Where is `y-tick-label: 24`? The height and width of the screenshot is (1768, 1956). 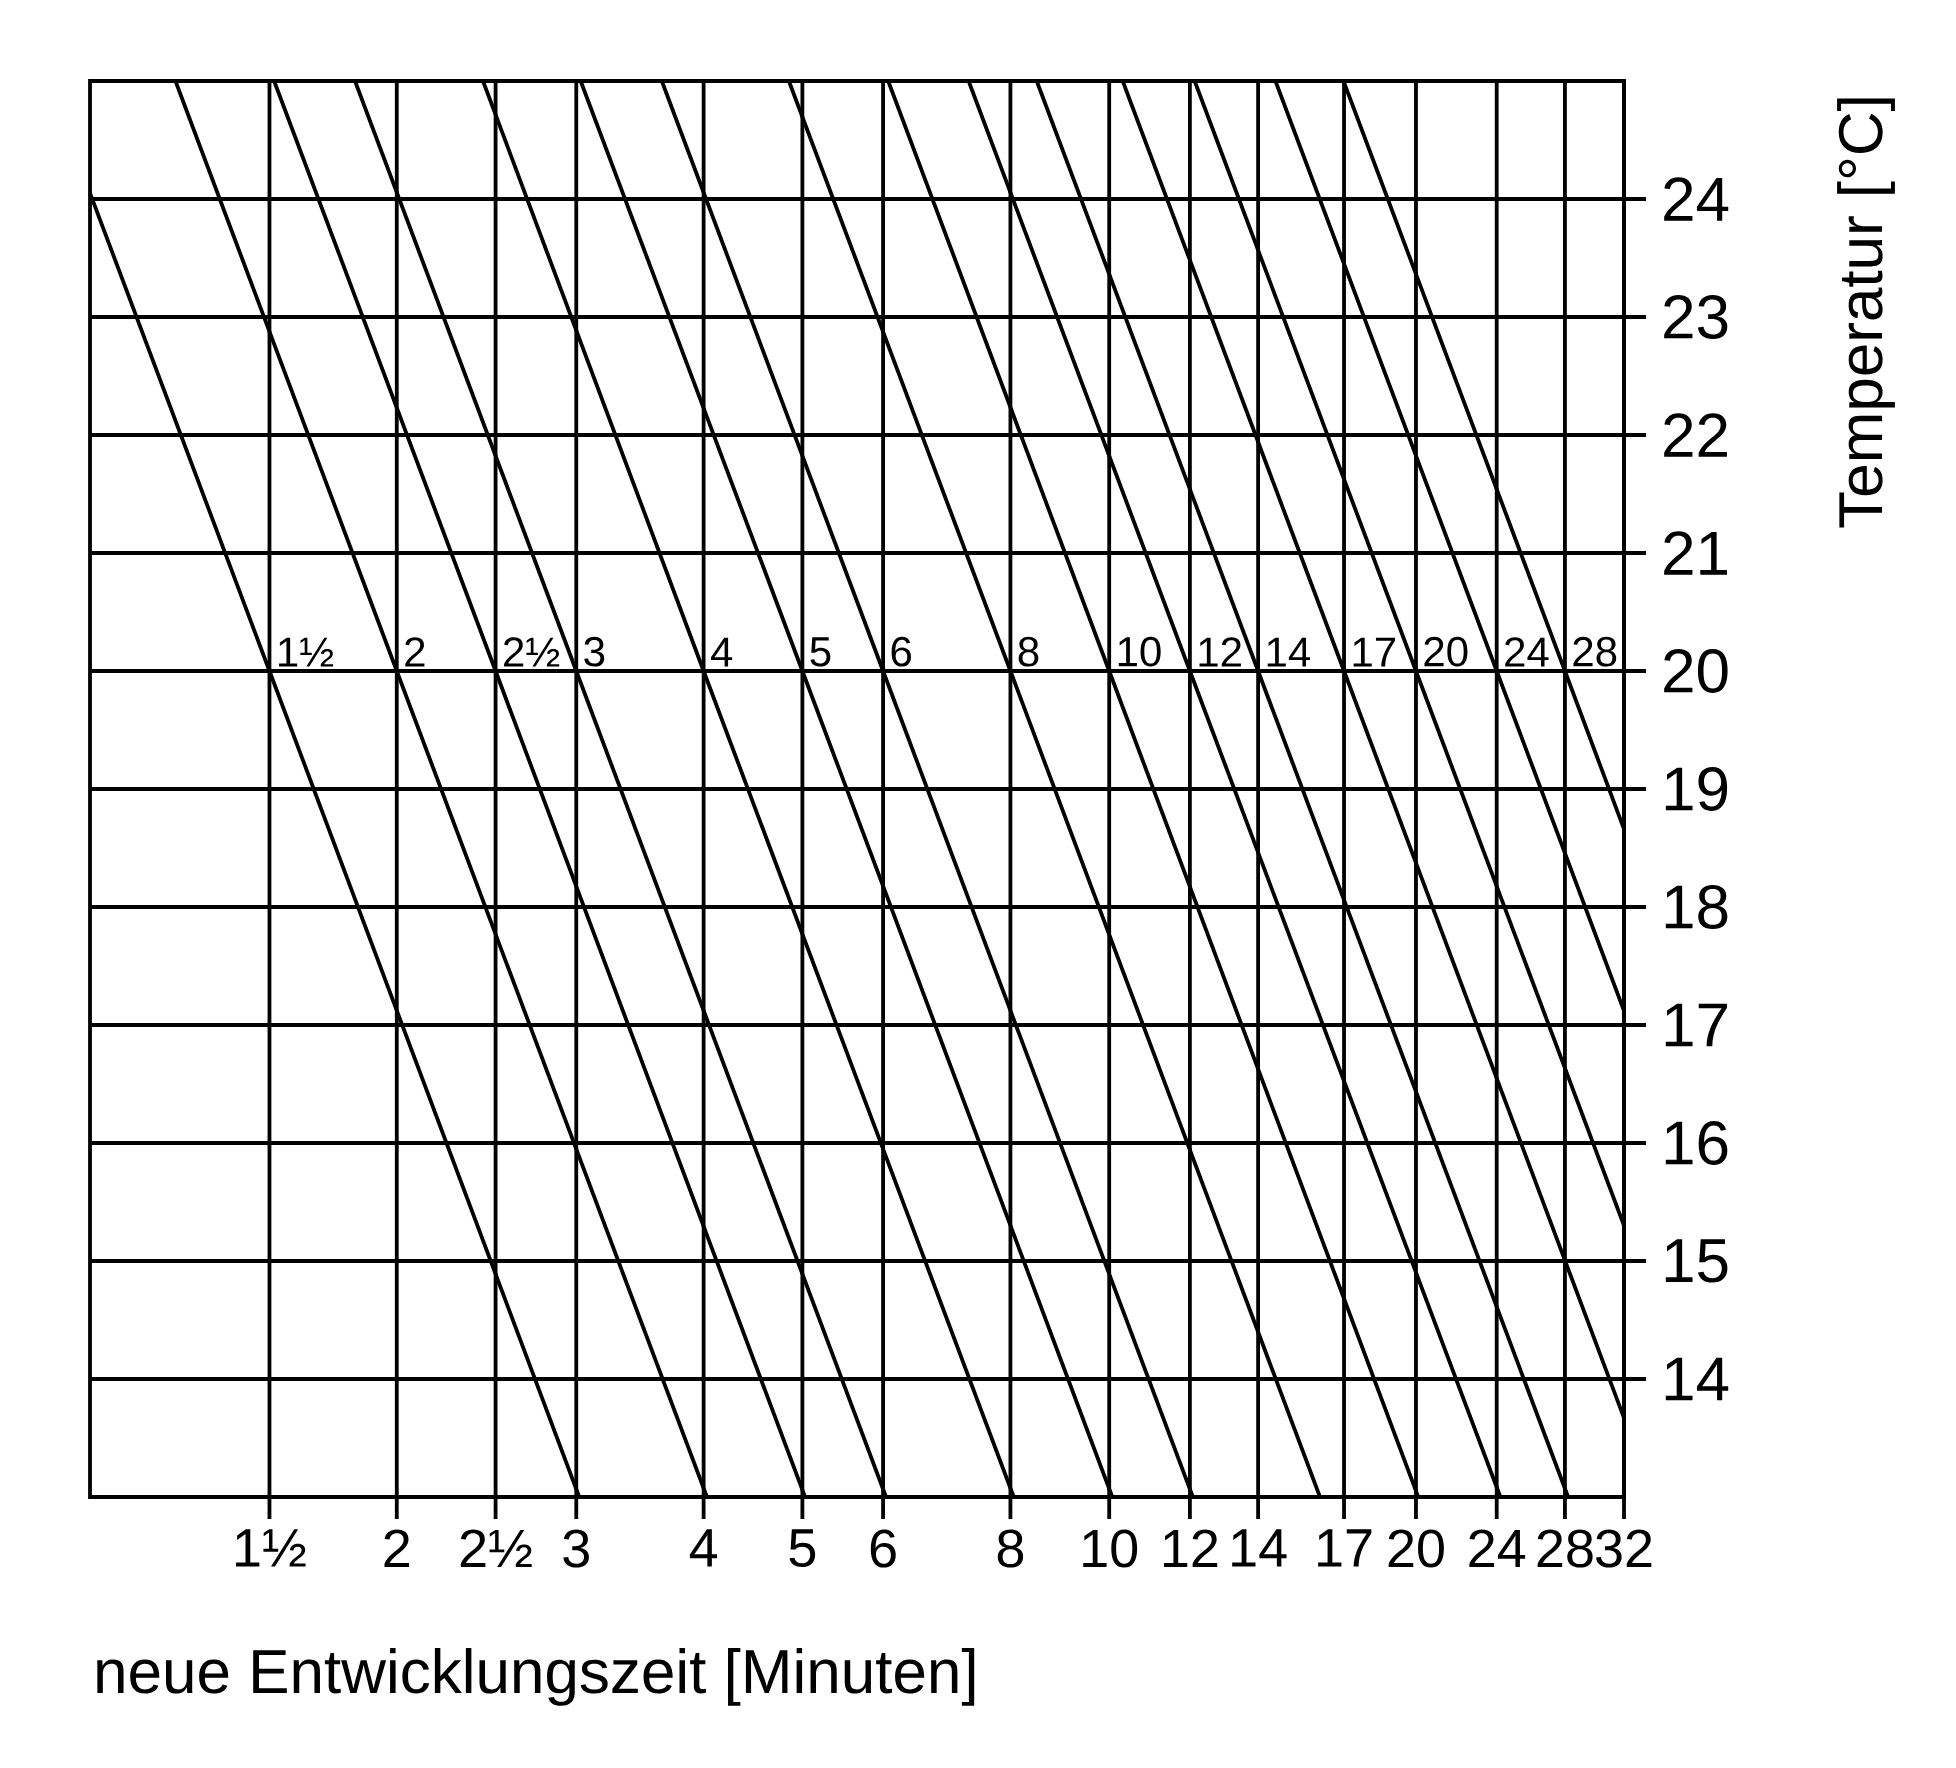
y-tick-label: 24 is located at coordinates (1696, 199).